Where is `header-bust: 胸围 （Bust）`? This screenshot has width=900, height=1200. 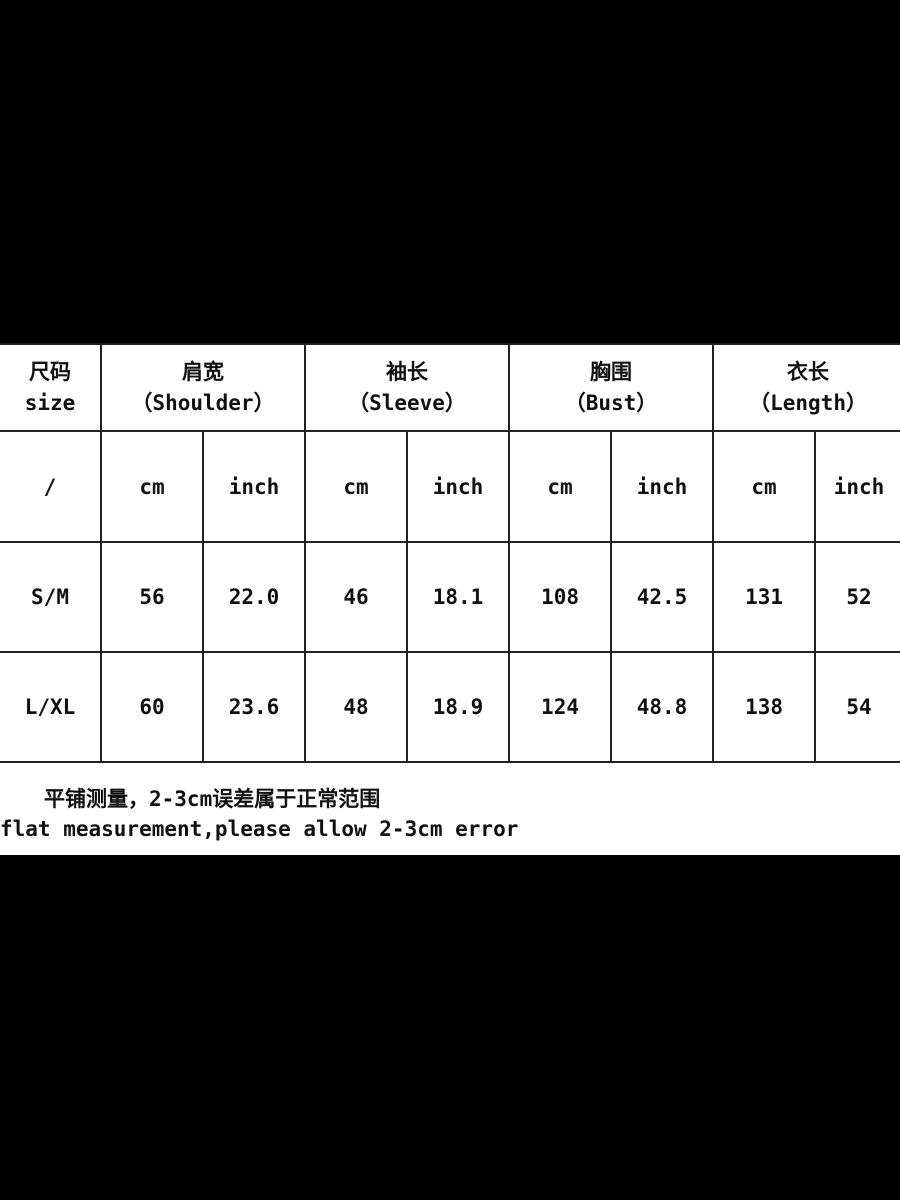 header-bust: 胸围 （Bust） is located at coordinates (611, 387).